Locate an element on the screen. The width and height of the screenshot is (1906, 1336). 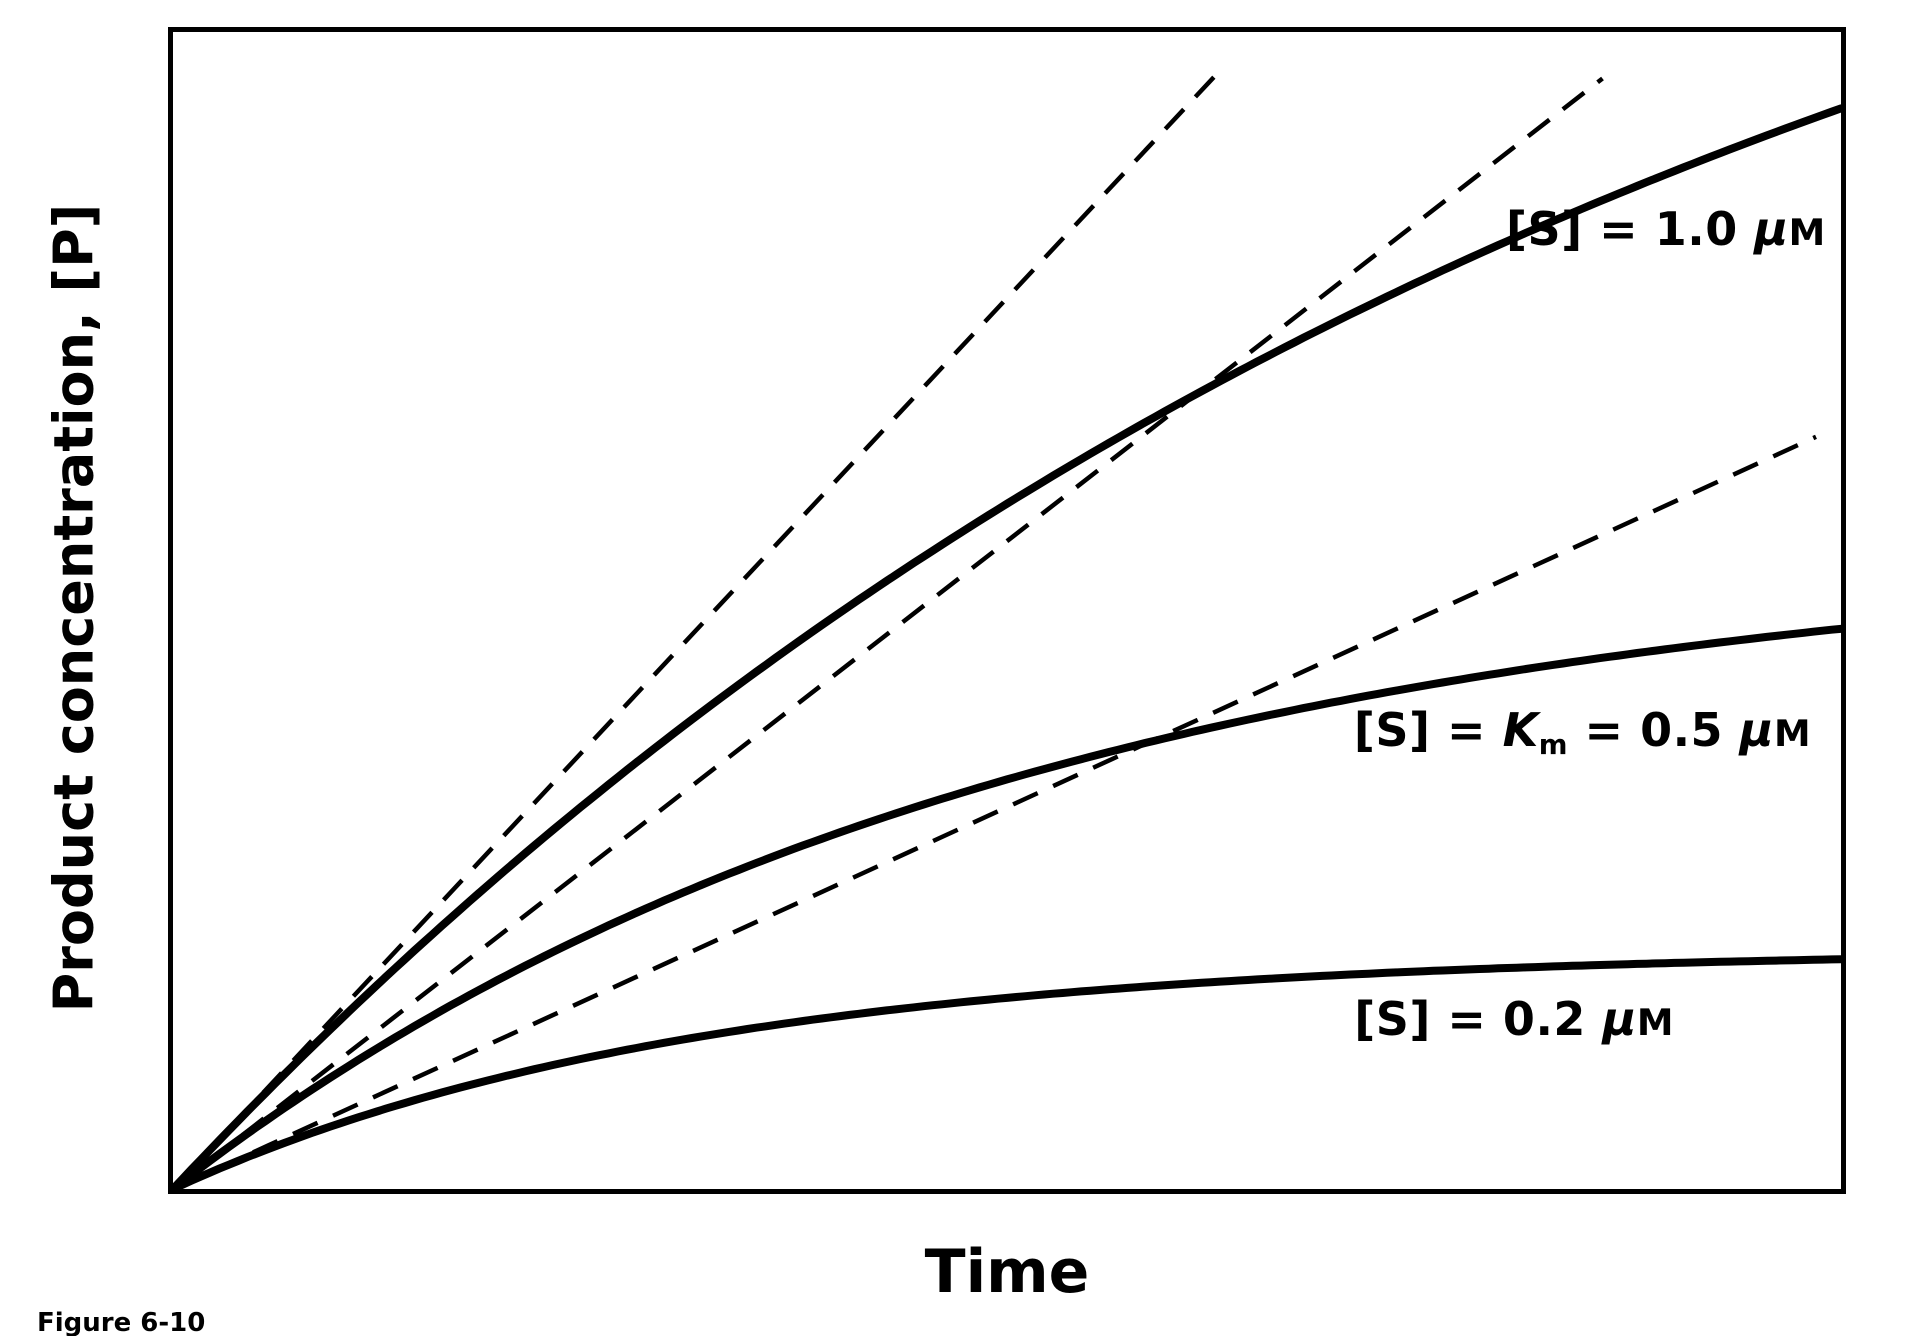
figure-caption: Figure 6-10 is located at coordinates (121, 1322).